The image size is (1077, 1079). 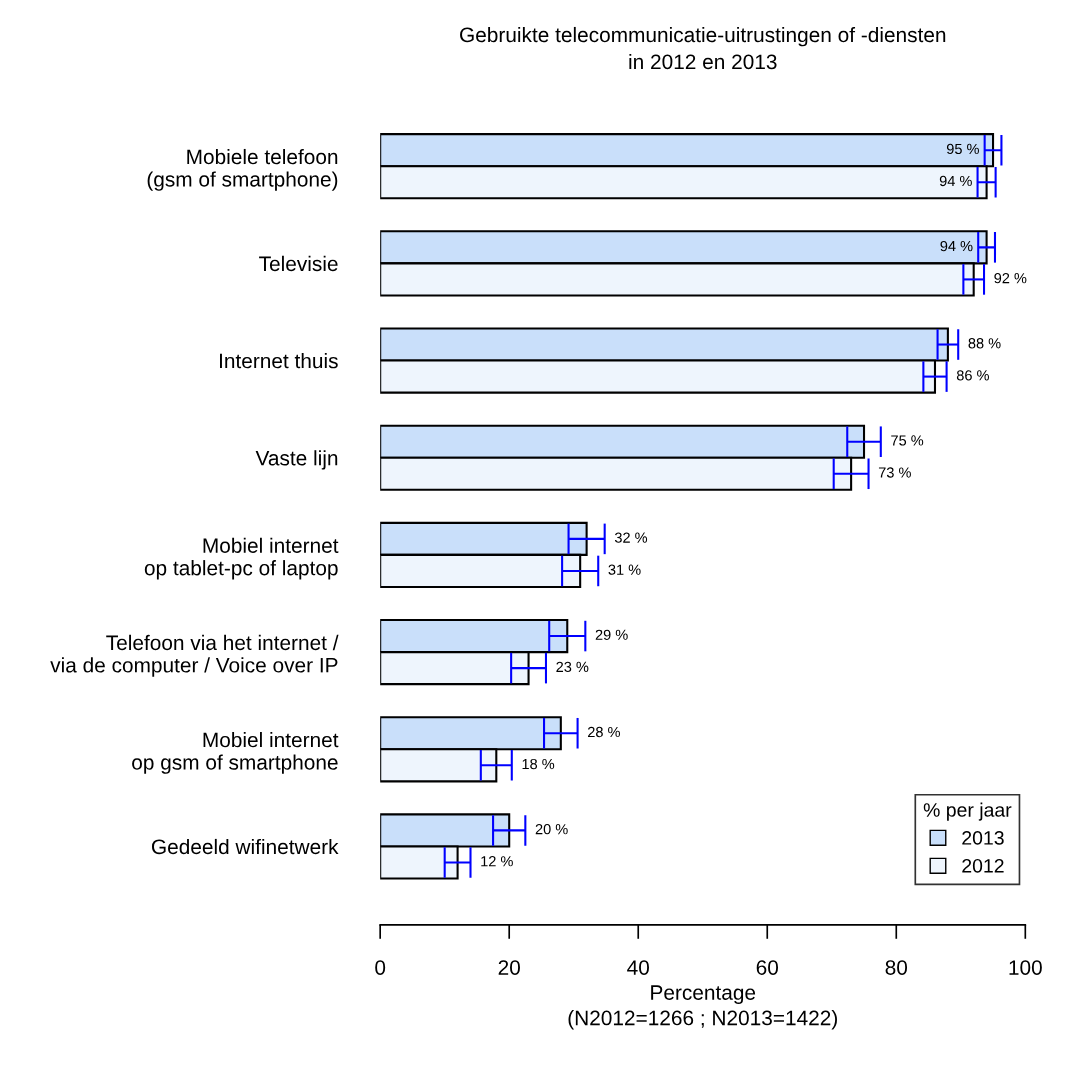 What do you see at coordinates (572, 667) in the screenshot?
I see `data-label: 23 %` at bounding box center [572, 667].